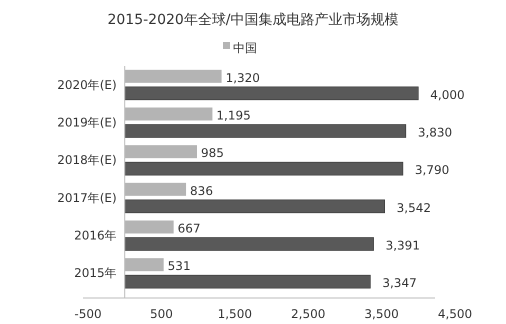 The height and width of the screenshot is (324, 506). I want to click on x-tick-label: 500, so click(161, 314).